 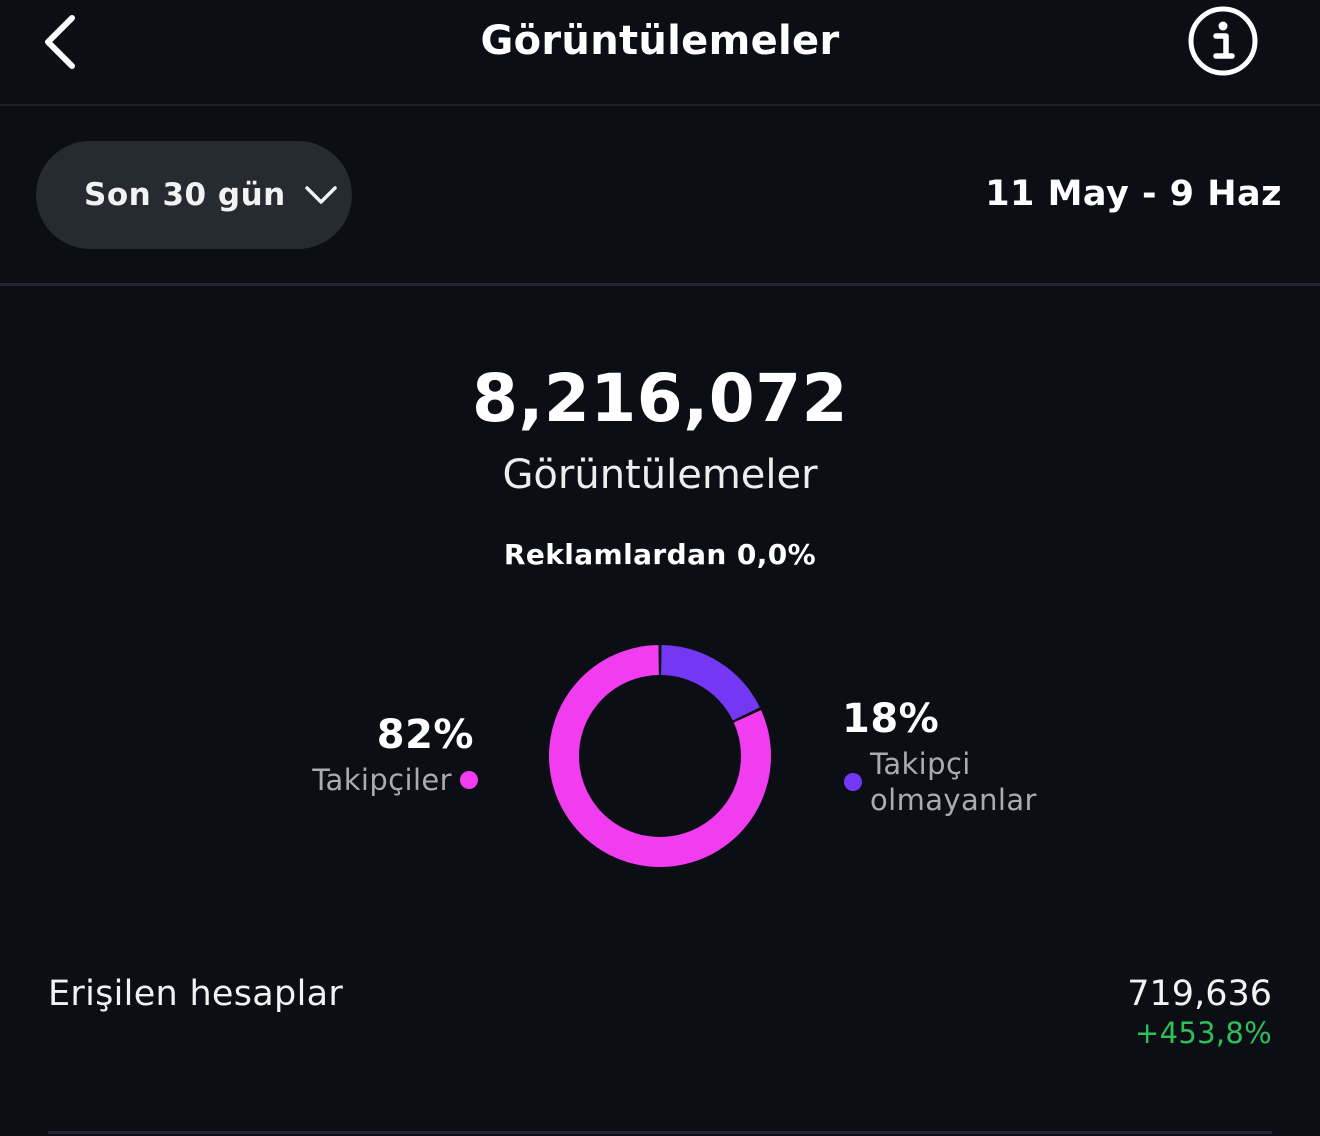 I want to click on info-button, so click(x=1223, y=41).